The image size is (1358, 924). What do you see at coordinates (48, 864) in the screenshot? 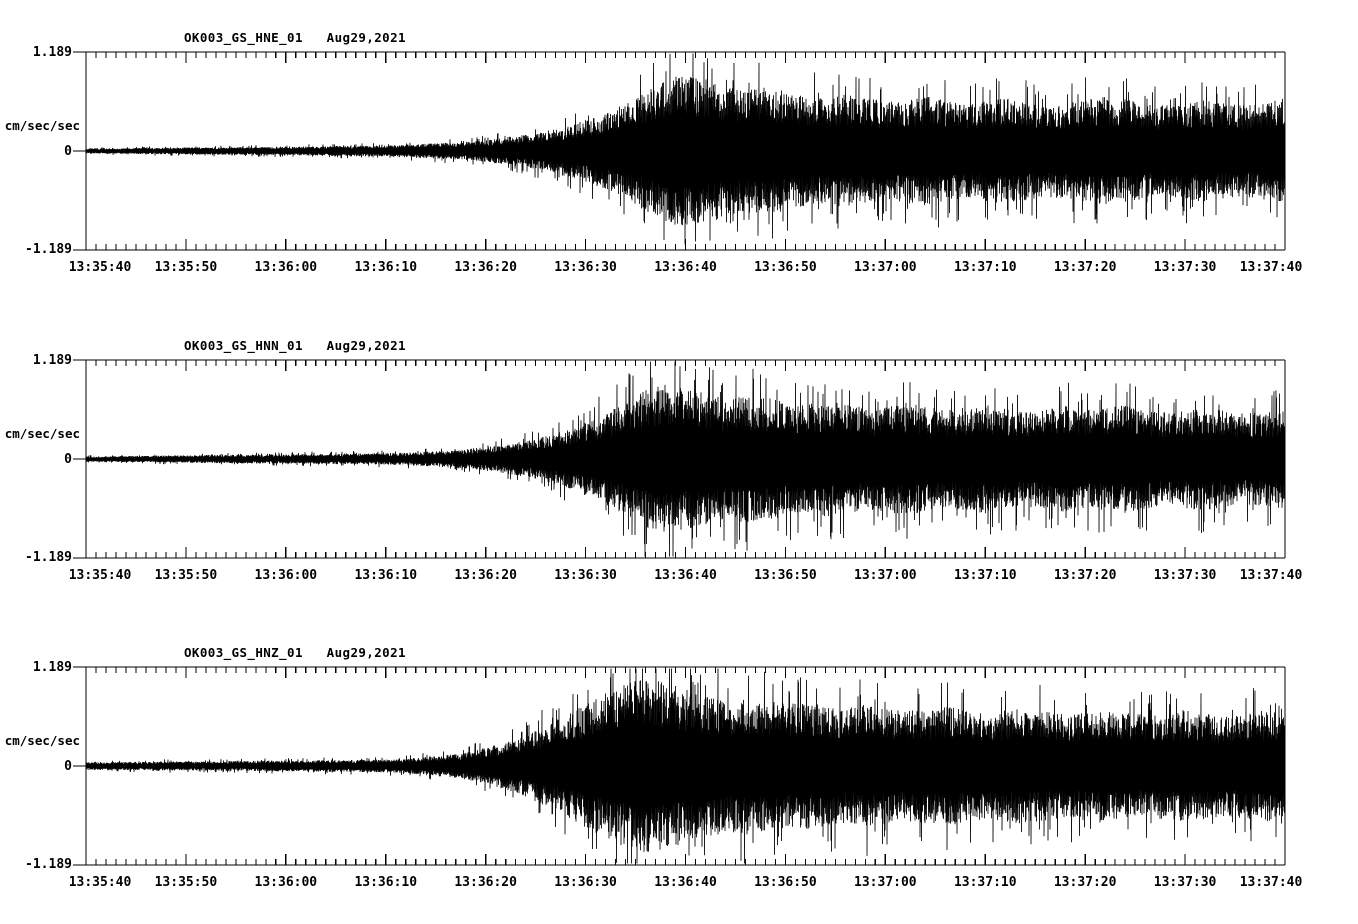
I see `y-axis-min-label-hnz: -1.189` at bounding box center [48, 864].